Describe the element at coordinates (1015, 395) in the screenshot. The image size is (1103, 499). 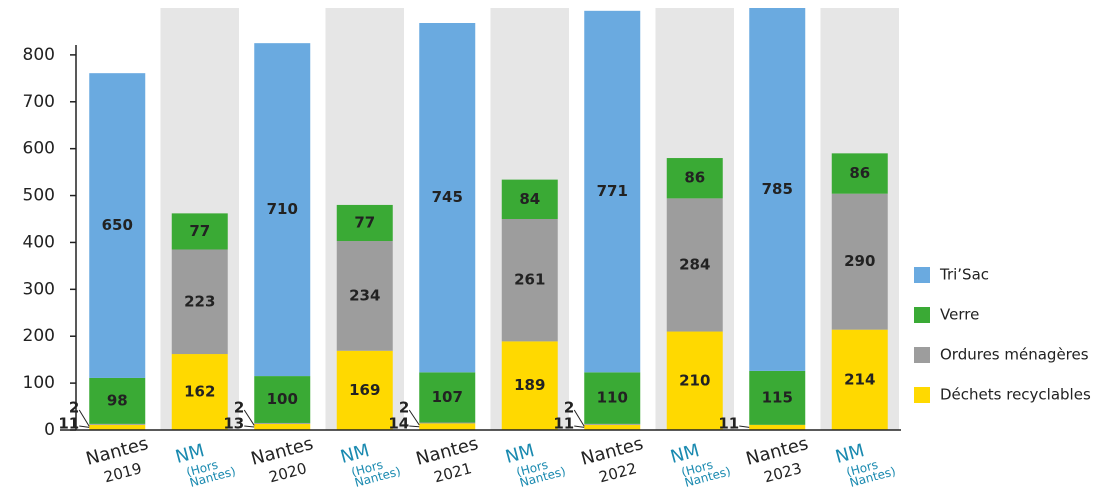
I see `legend-label: Déchets recyclables` at that location.